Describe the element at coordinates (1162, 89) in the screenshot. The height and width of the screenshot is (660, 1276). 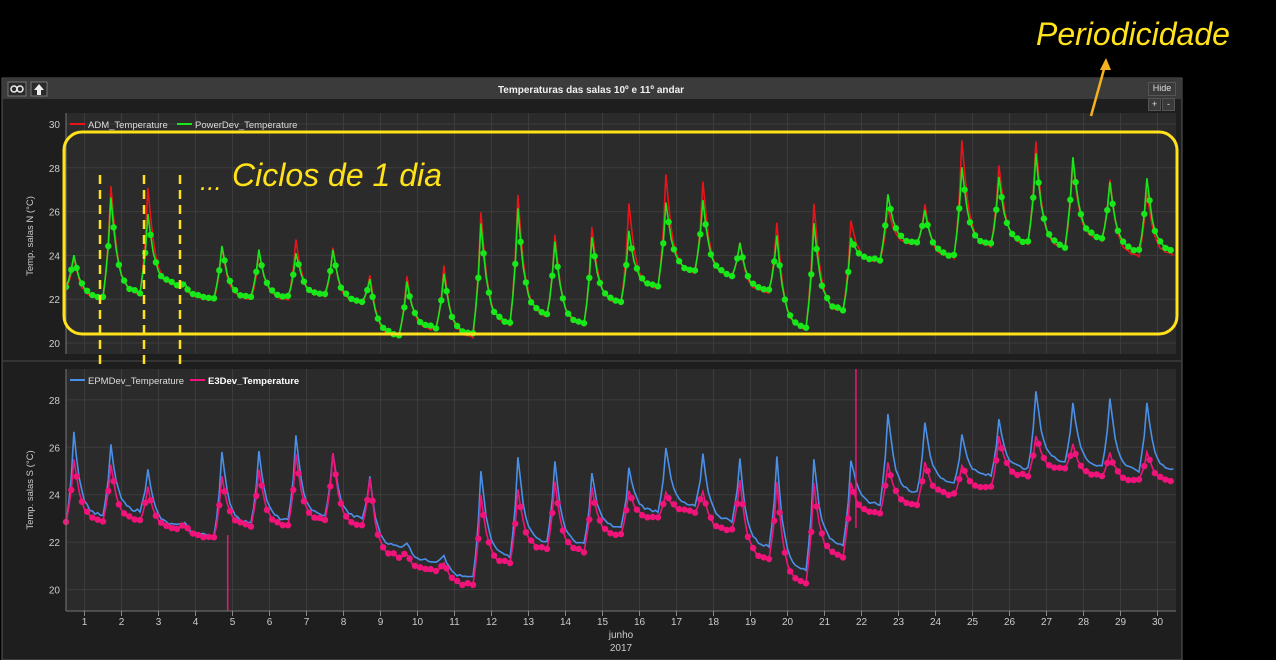
I see `hide-button: Hide` at that location.